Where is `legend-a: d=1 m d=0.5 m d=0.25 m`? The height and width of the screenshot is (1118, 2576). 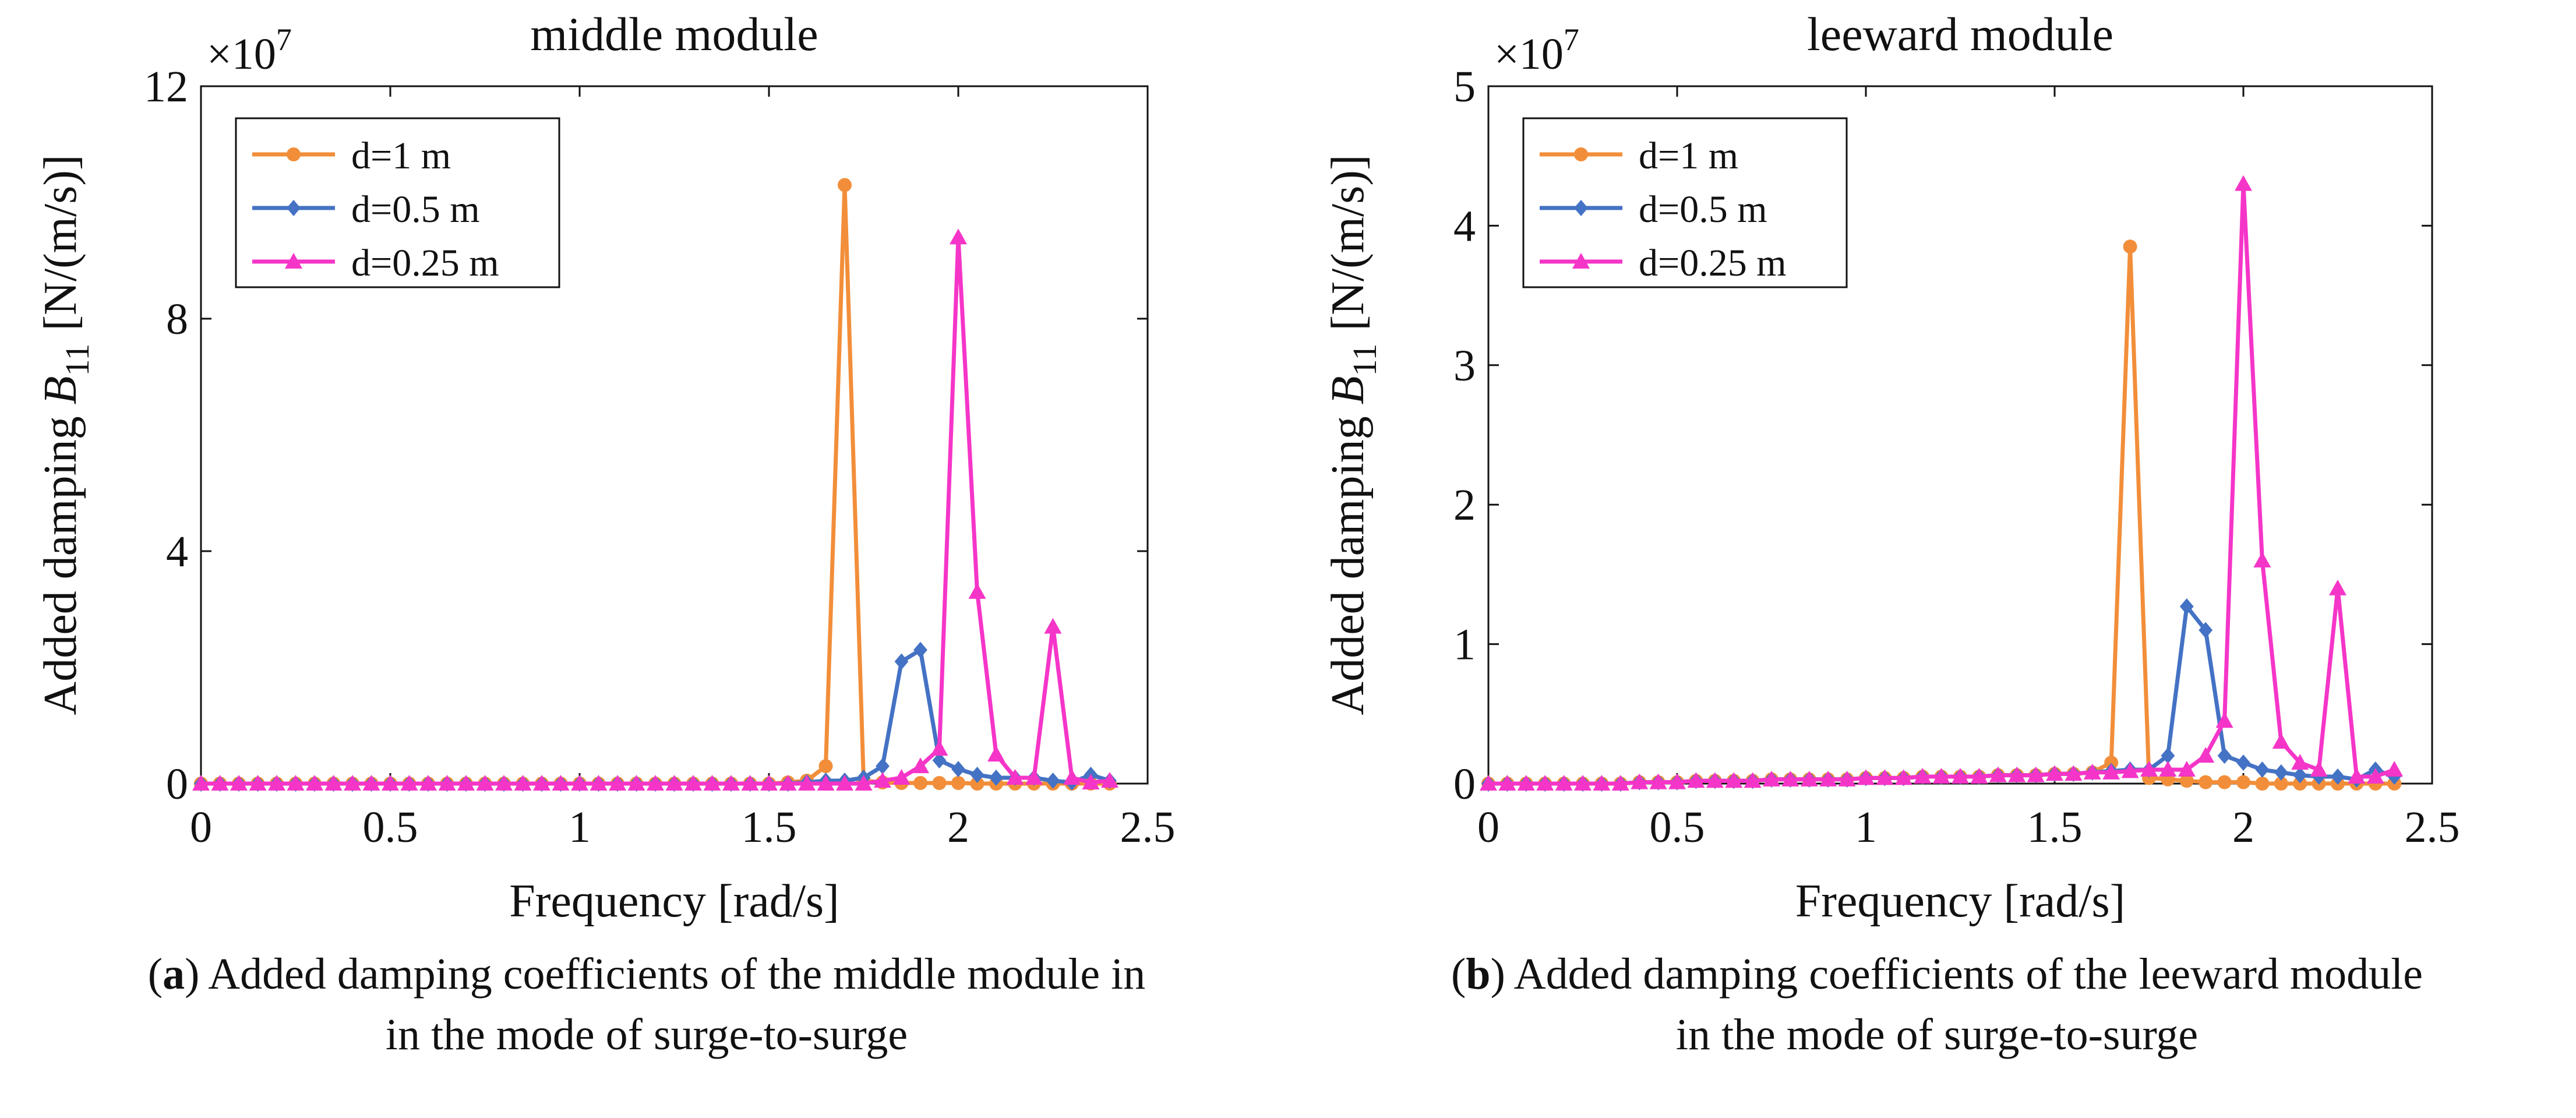
legend-a: d=1 m d=0.5 m d=0.25 m is located at coordinates (397, 203).